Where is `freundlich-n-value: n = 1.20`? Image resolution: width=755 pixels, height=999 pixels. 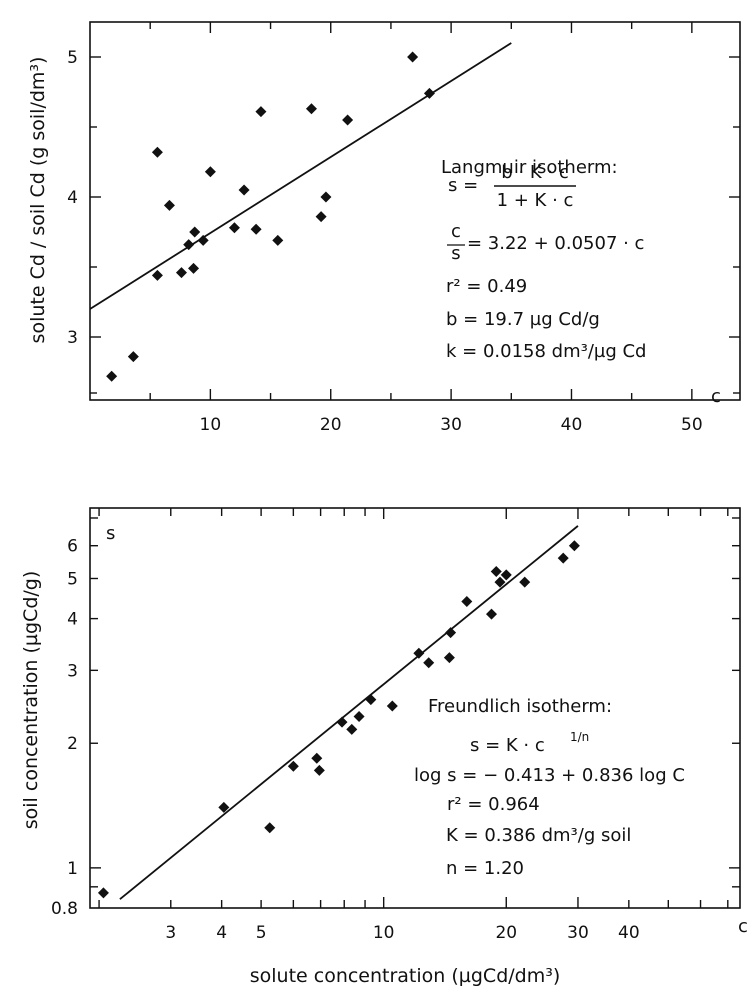
freundlich-n-value: n = 1.20 is located at coordinates (485, 868).